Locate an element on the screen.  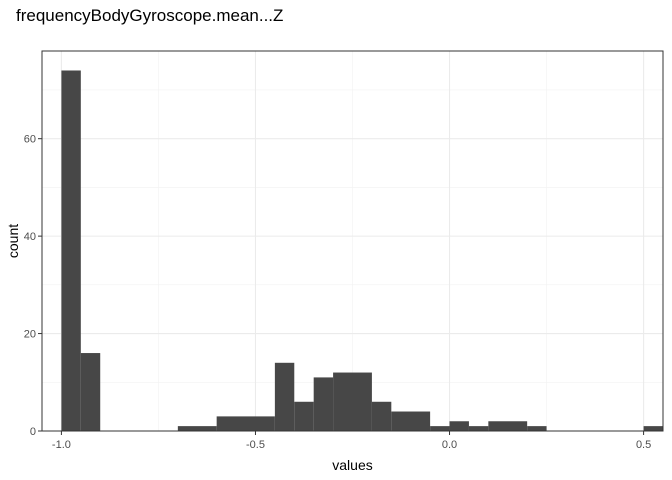
x-tick-label: -1.0 is located at coordinates (61, 445).